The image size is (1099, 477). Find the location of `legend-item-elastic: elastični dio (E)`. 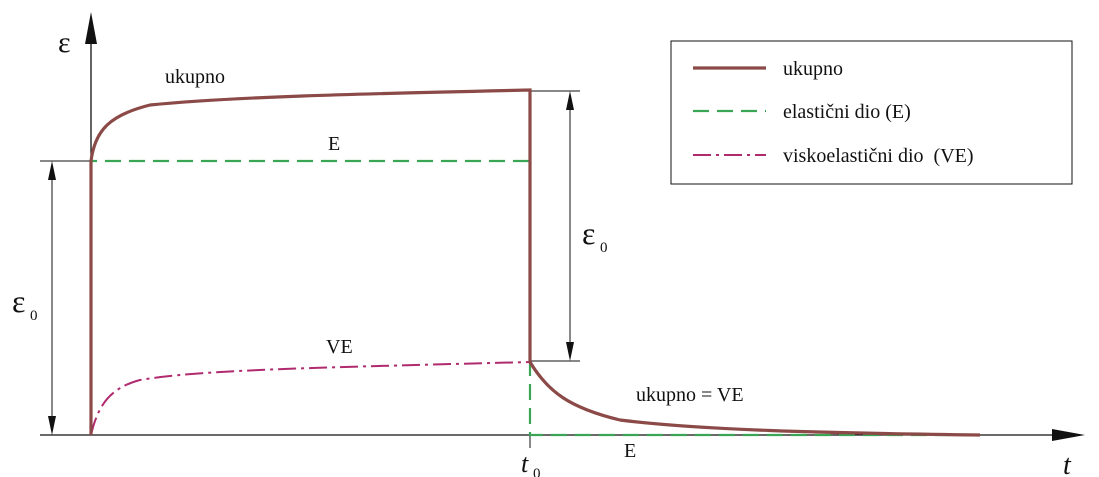

legend-item-elastic: elastični dio (E) is located at coordinates (802, 112).